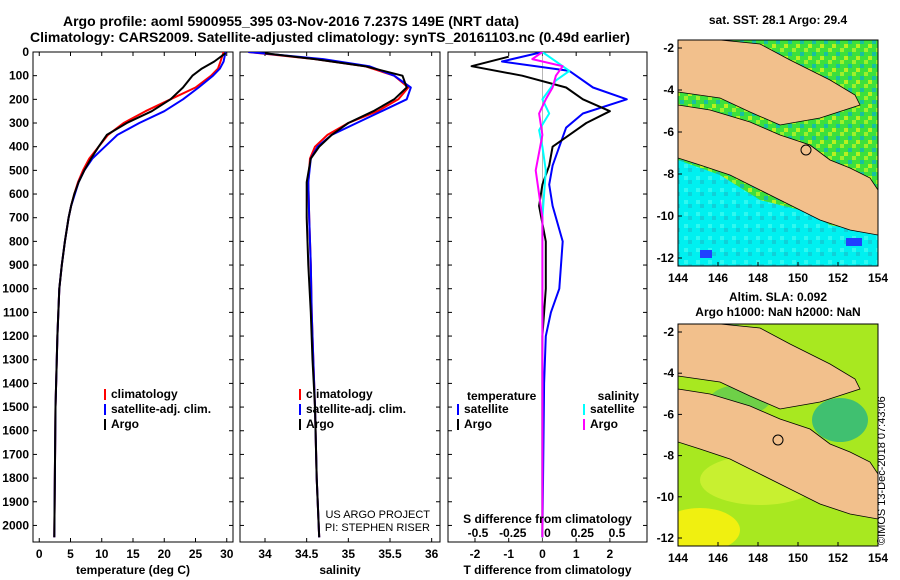 The height and width of the screenshot is (580, 900). What do you see at coordinates (15, 454) in the screenshot?
I see `y-tick-label: 1700` at bounding box center [15, 454].